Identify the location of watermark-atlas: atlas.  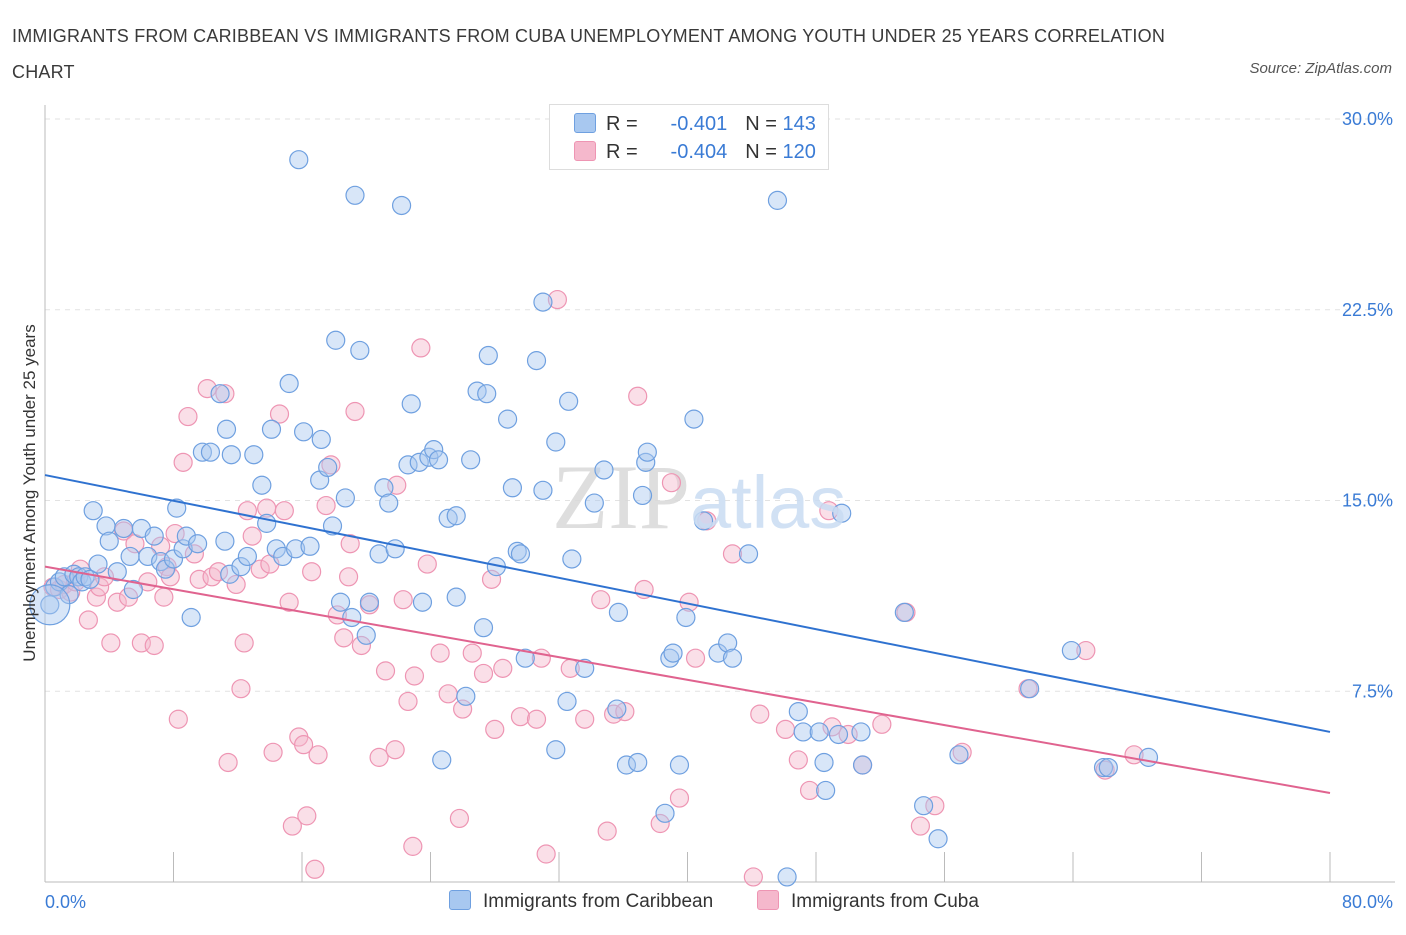
(768, 502).